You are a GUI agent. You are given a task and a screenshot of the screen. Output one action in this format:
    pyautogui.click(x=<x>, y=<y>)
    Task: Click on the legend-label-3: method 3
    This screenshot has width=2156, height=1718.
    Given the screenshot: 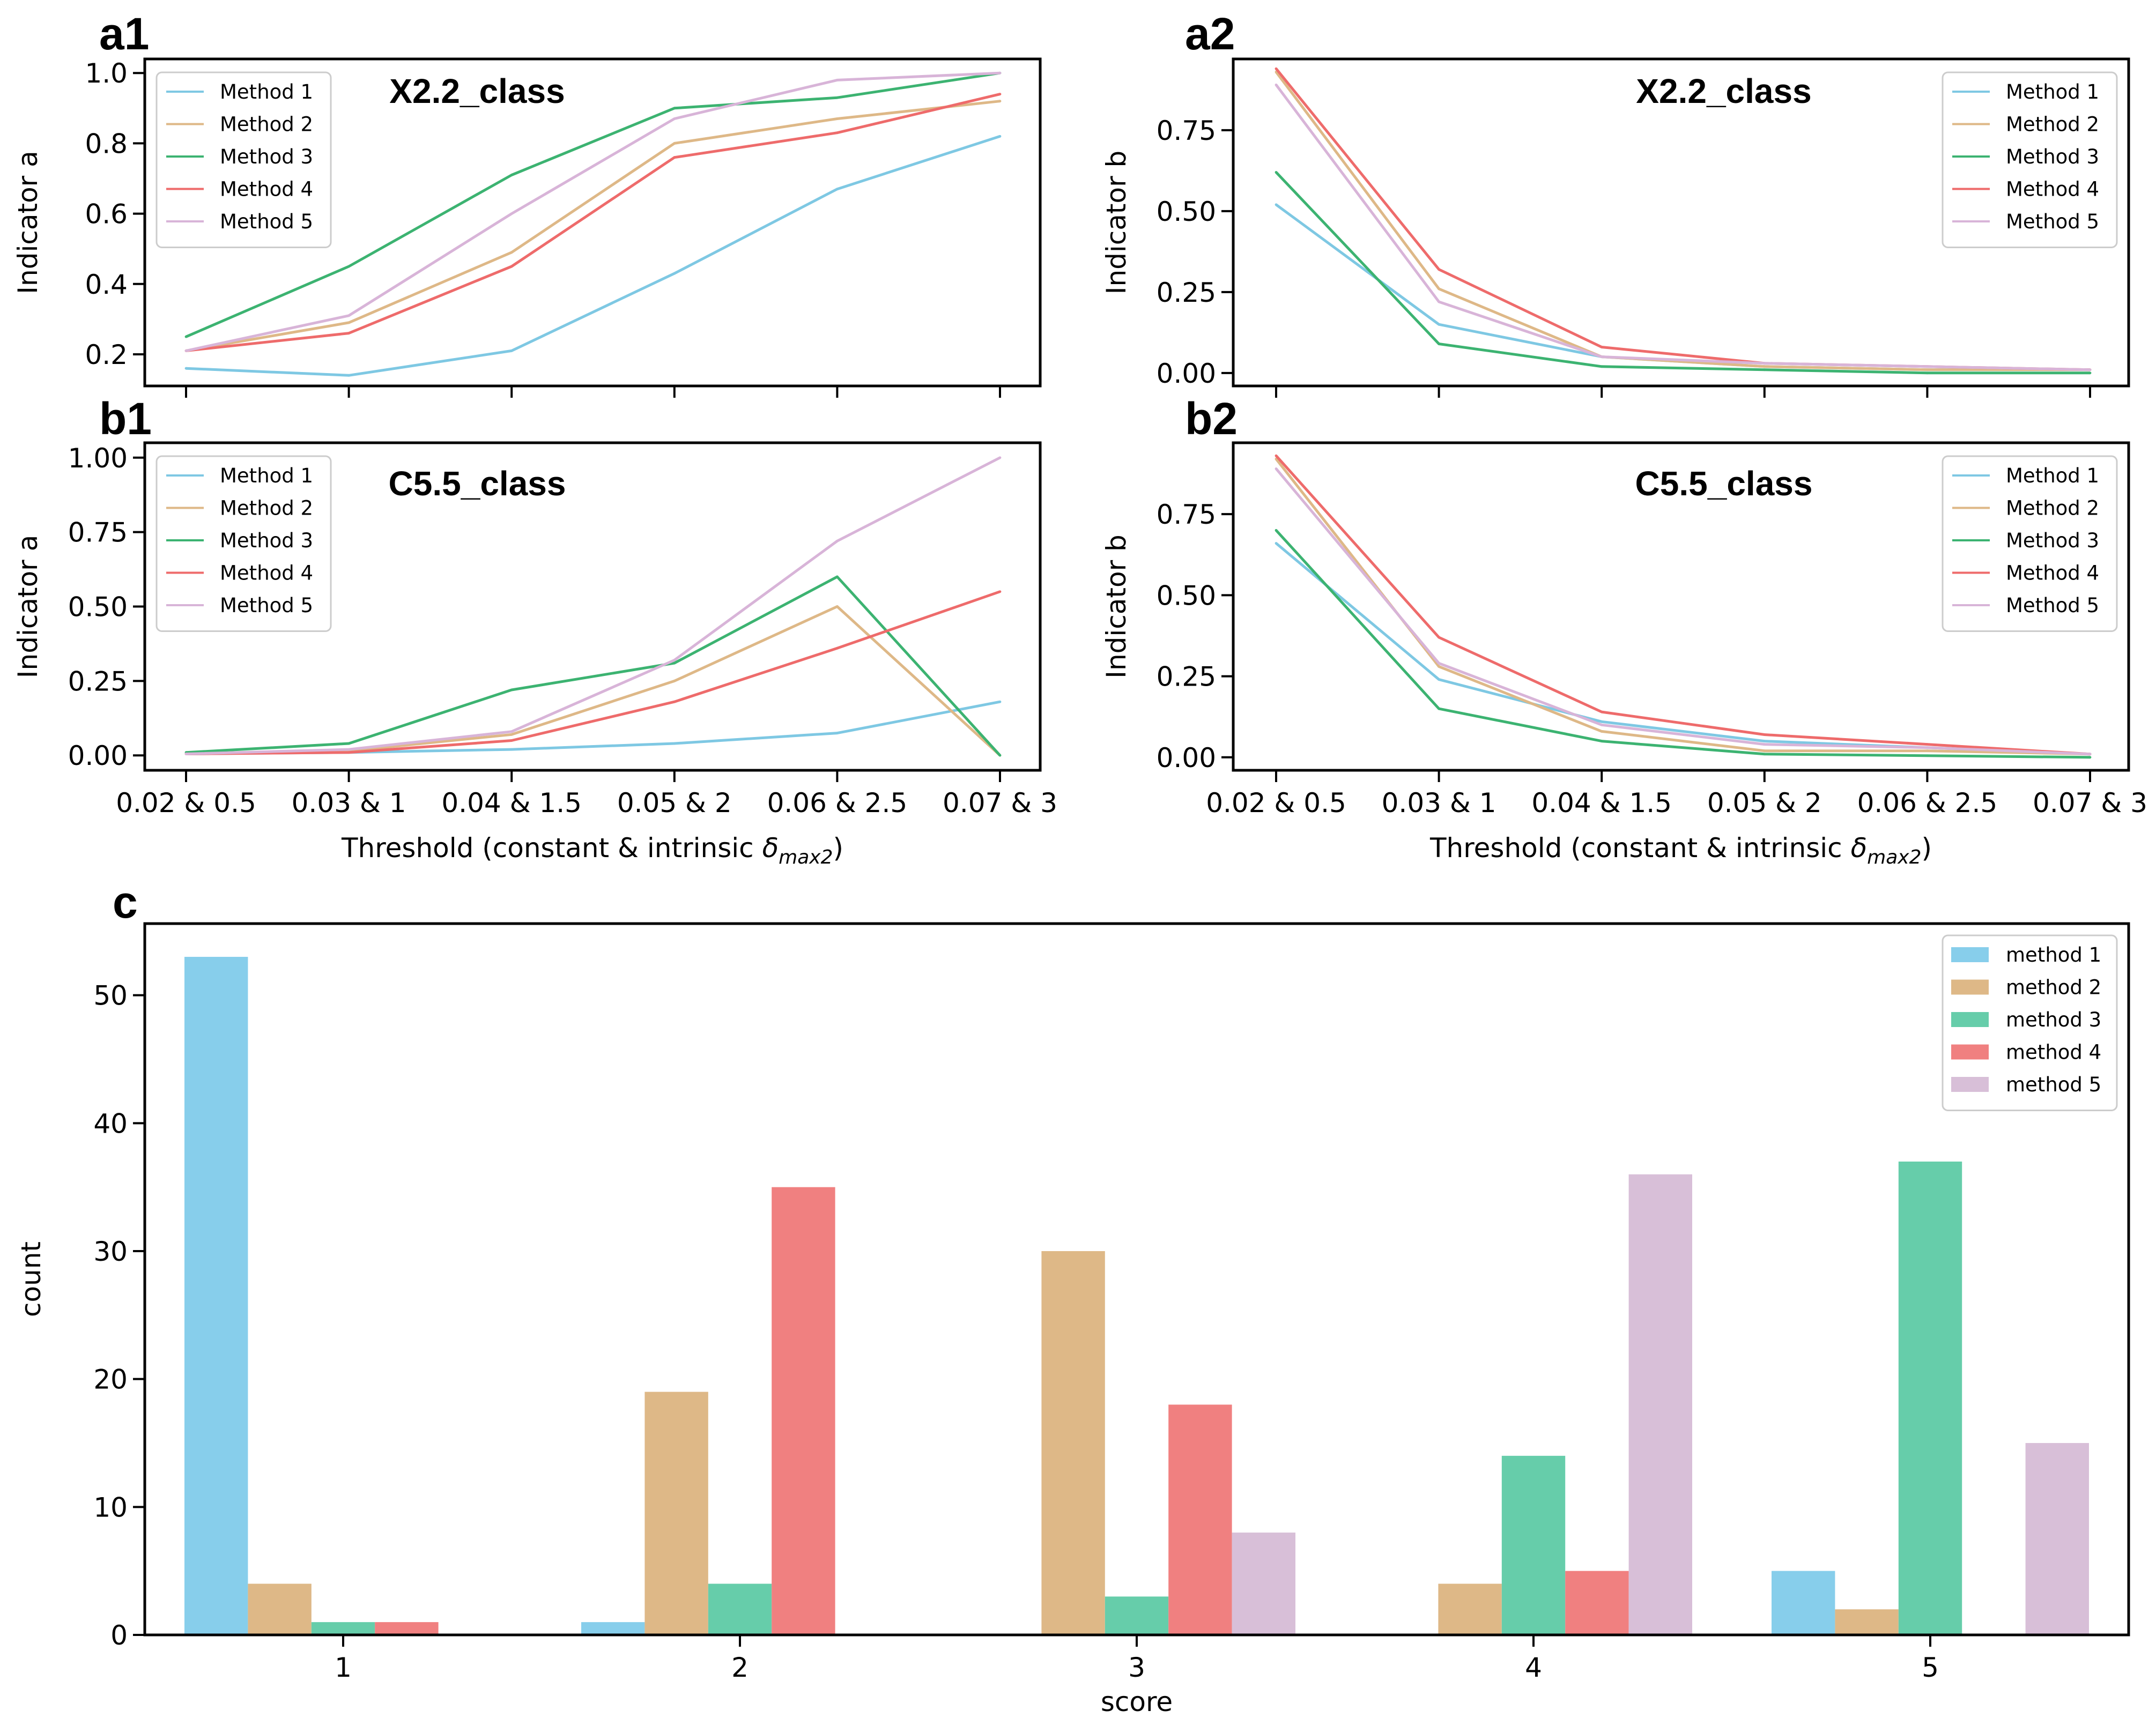 What is the action you would take?
    pyautogui.click(x=2053, y=1019)
    